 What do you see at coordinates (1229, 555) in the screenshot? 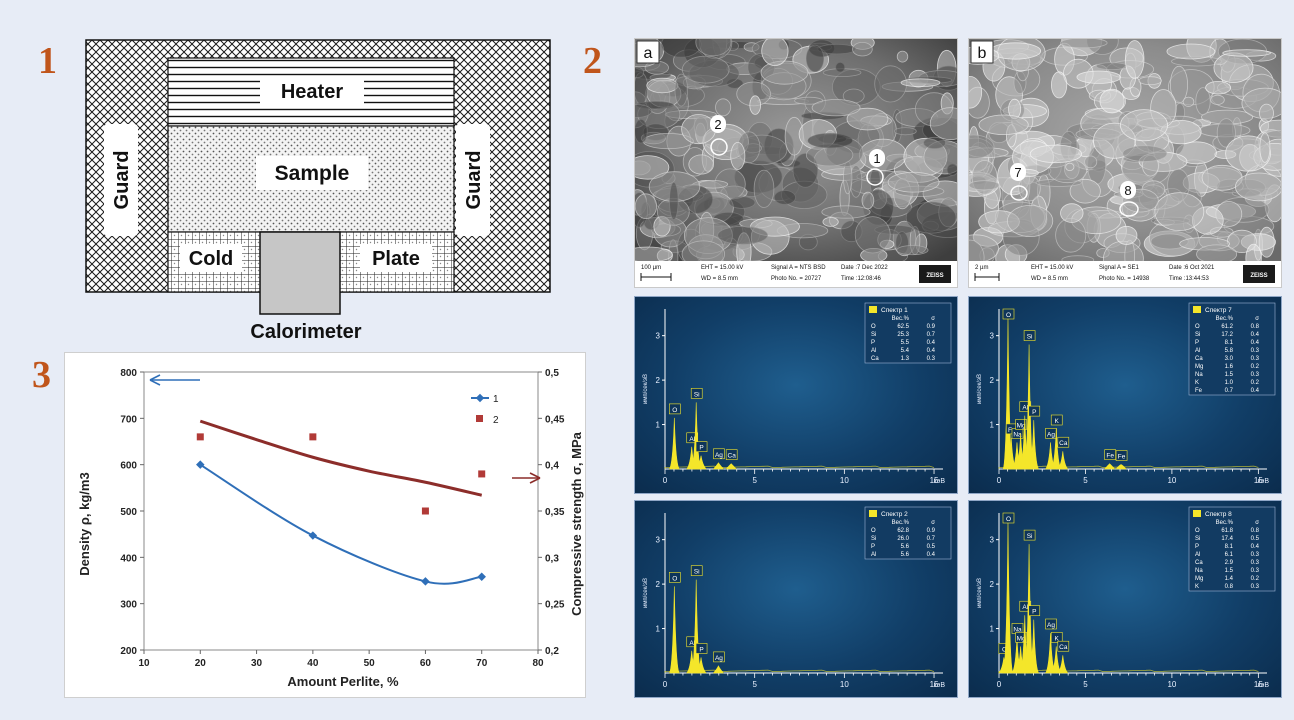
I see `edx-wt: 6.1` at bounding box center [1229, 555].